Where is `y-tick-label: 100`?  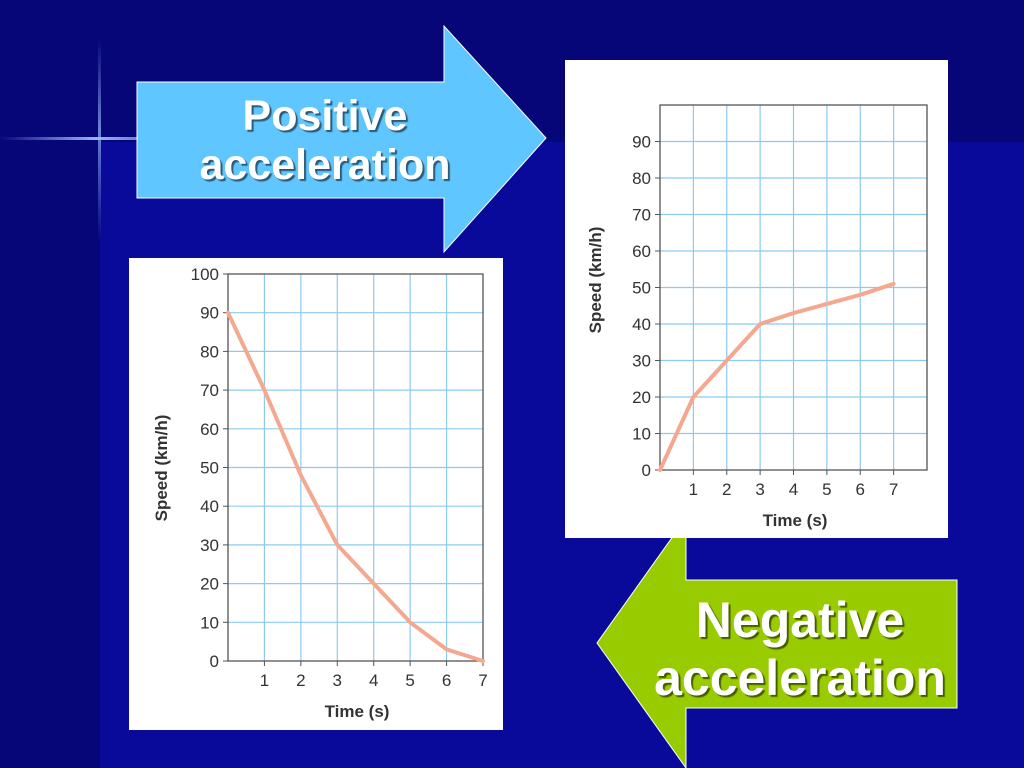 y-tick-label: 100 is located at coordinates (205, 274).